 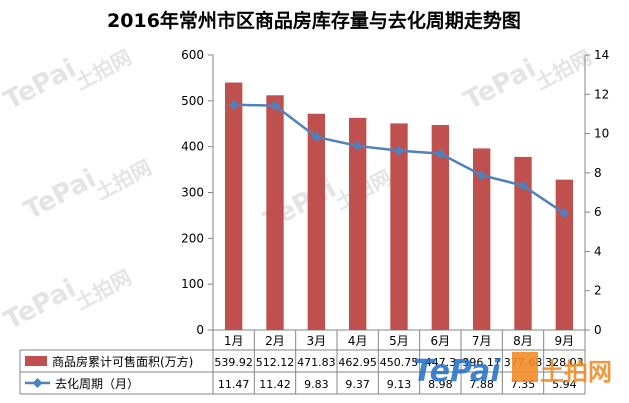 What do you see at coordinates (234, 341) in the screenshot?
I see `x-tick-label: 1月` at bounding box center [234, 341].